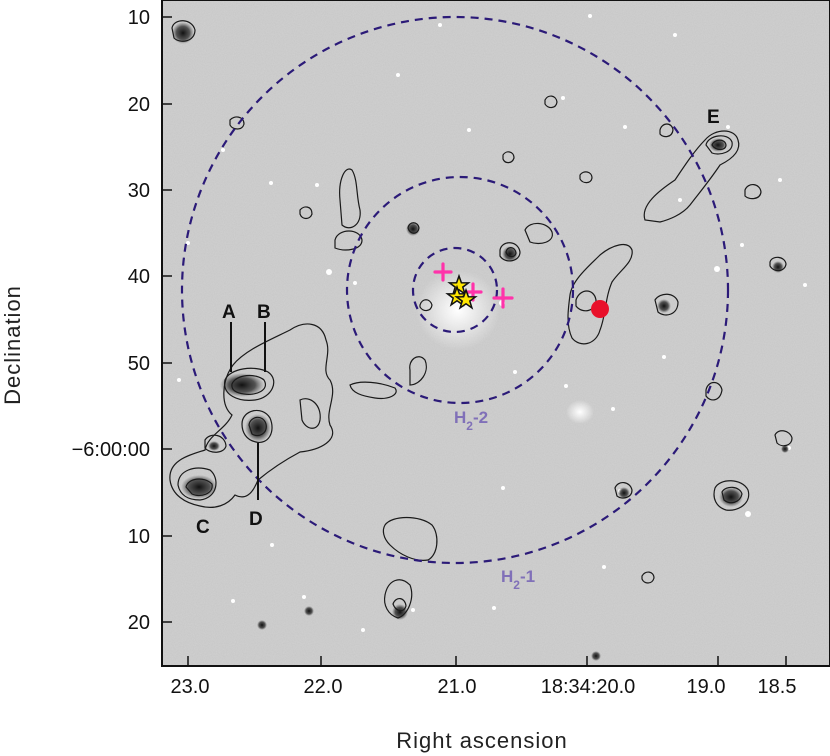 This screenshot has width=830, height=756. Describe the element at coordinates (487, 661) in the screenshot. I see `x-ticks` at that location.